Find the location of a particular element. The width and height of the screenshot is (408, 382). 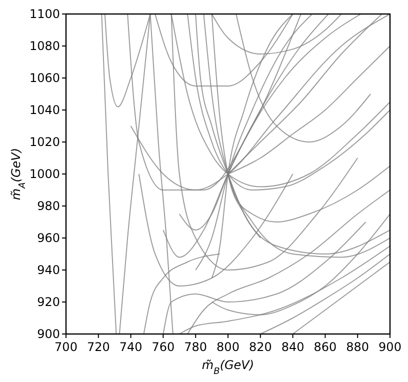

x-tick-label: 840 is located at coordinates (292, 347).